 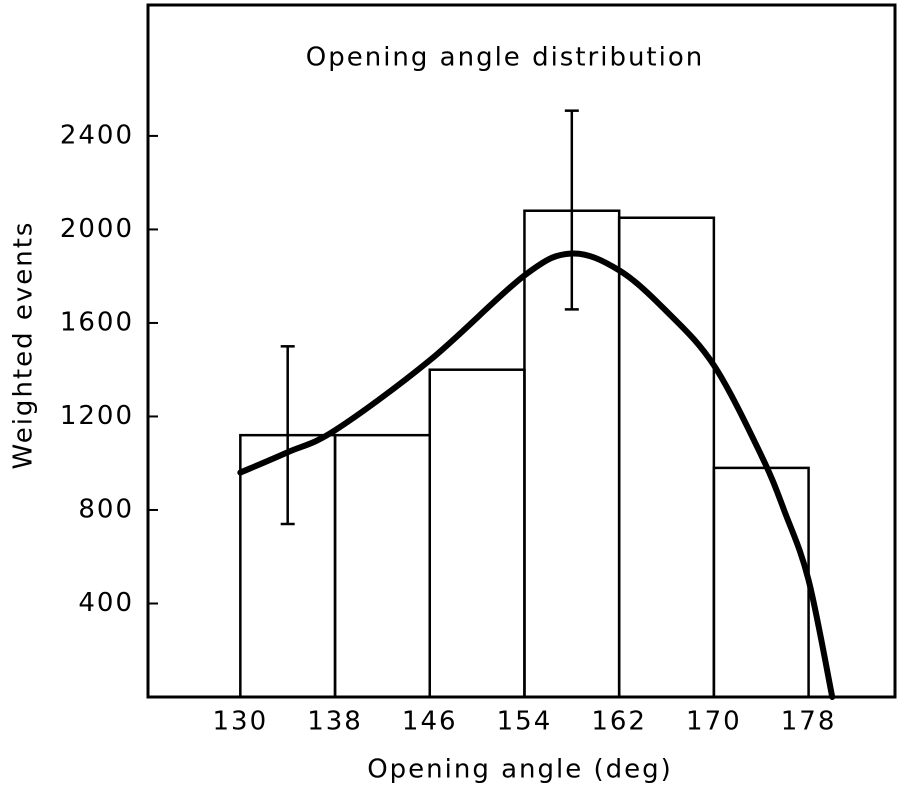 I want to click on y-tick-label: 2000, so click(x=97, y=229).